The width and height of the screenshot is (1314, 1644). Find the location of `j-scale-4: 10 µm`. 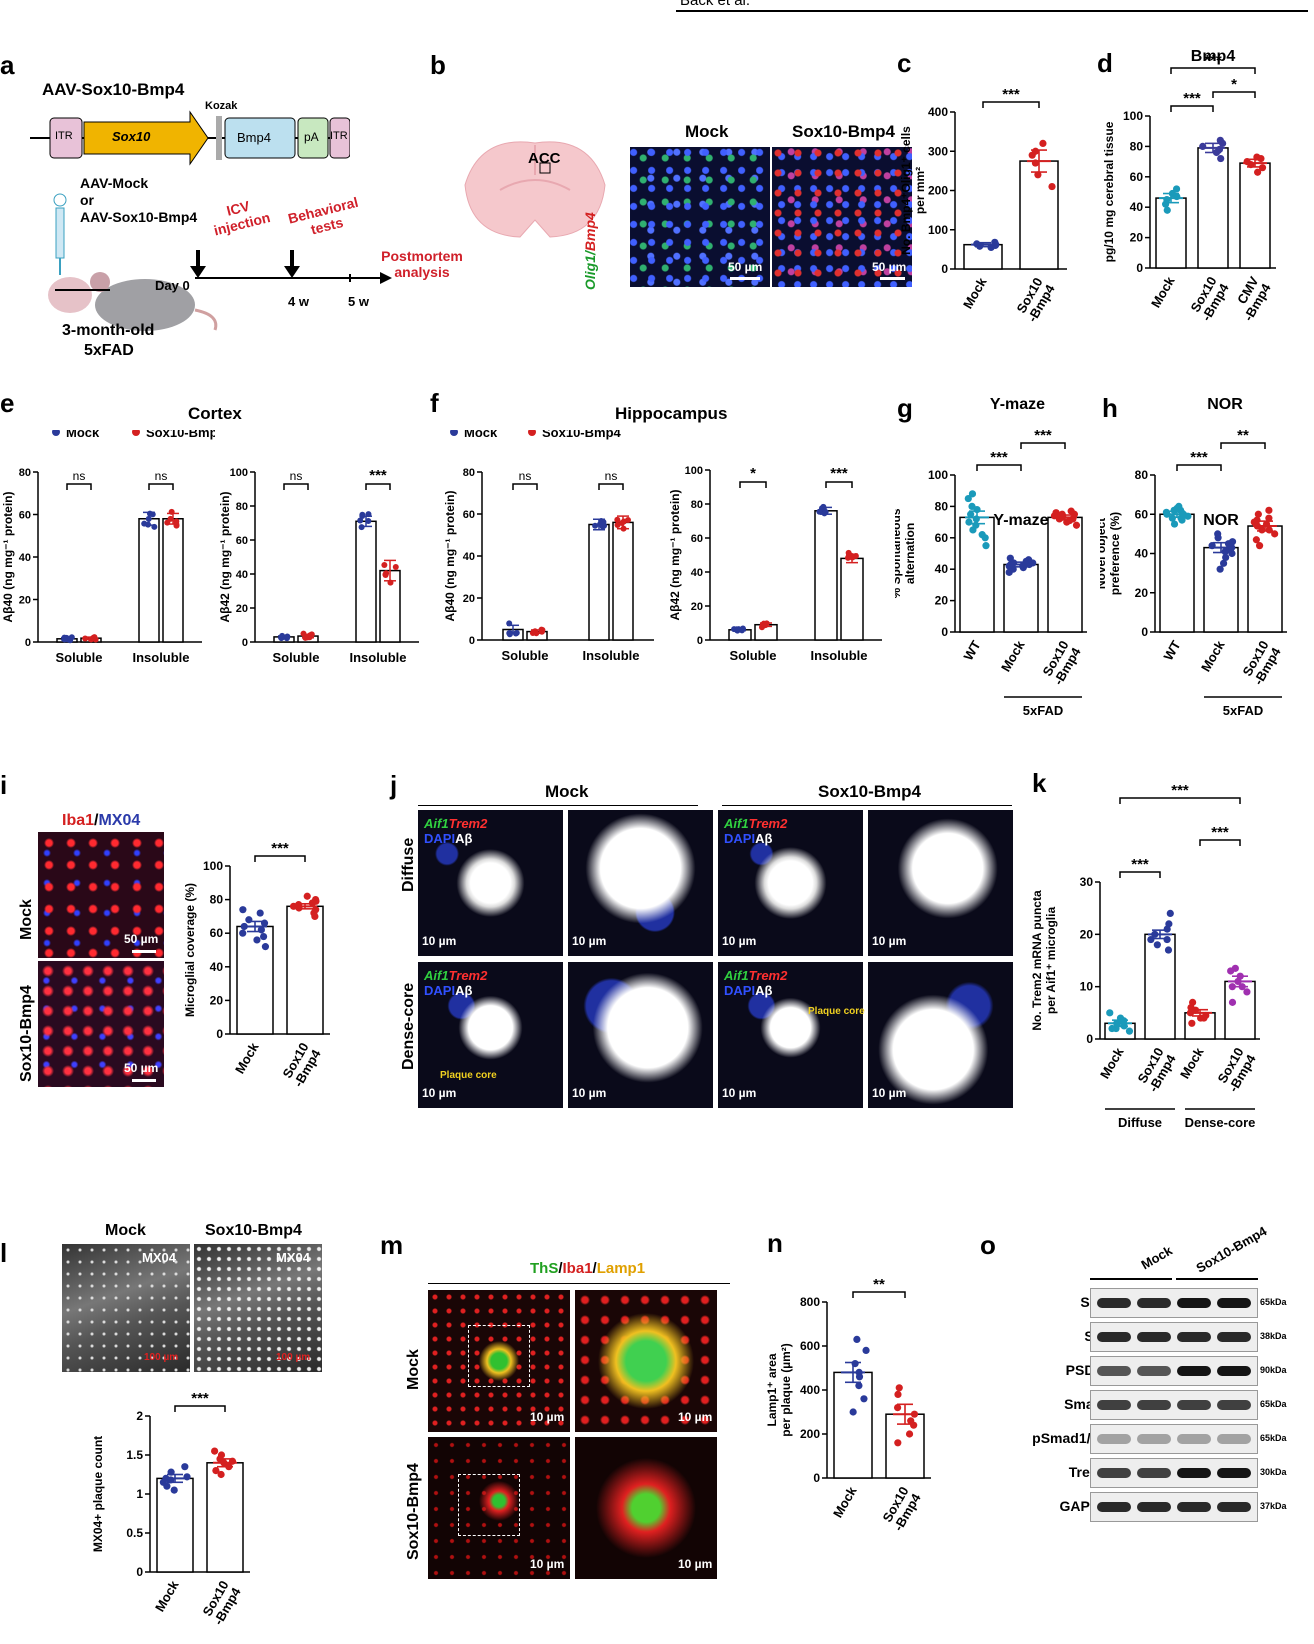

j-scale-4: 10 µm is located at coordinates (889, 941).